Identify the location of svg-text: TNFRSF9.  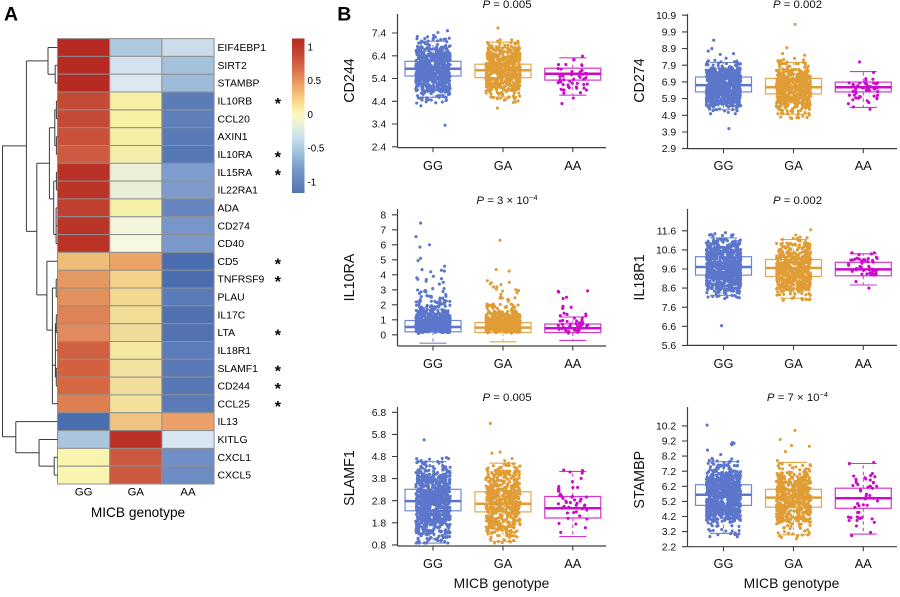
(241, 280).